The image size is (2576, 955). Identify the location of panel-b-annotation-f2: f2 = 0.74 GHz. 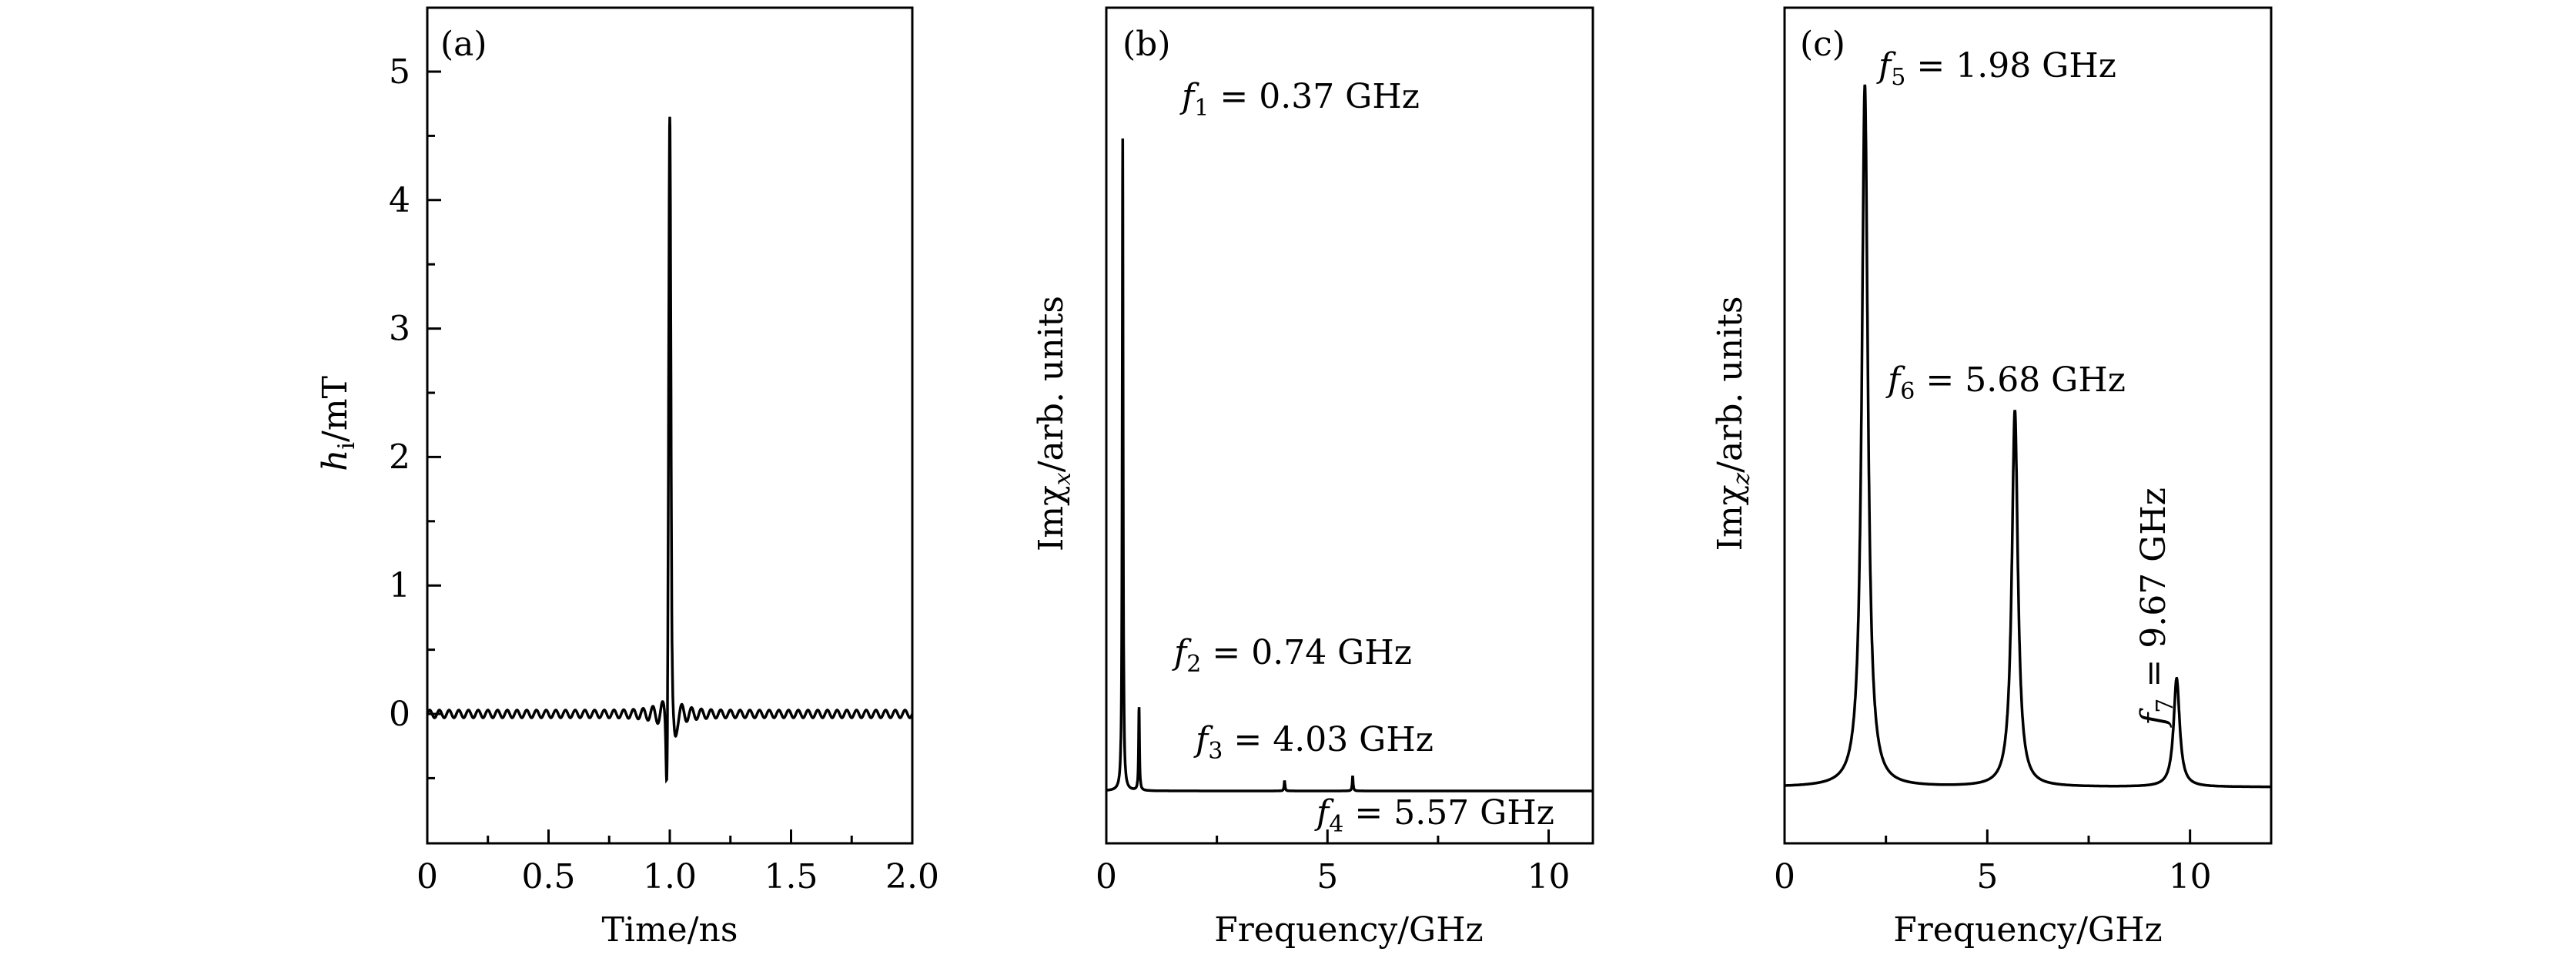
(1292, 655).